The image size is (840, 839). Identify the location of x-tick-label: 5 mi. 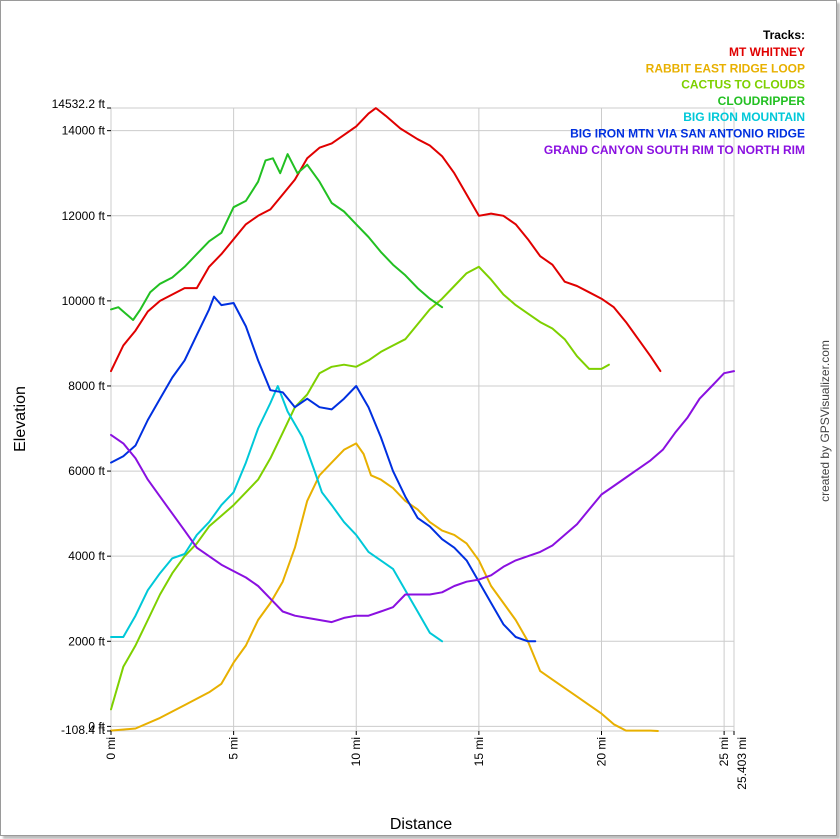
(234, 748).